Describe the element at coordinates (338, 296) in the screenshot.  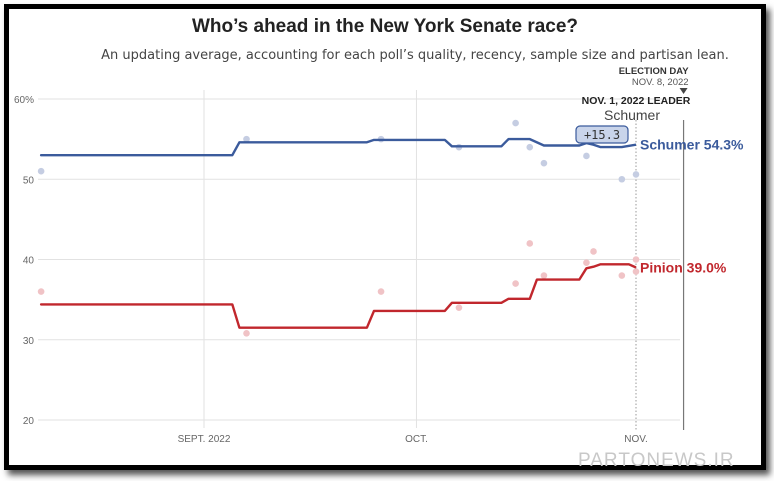
I see `average-line-pinion` at that location.